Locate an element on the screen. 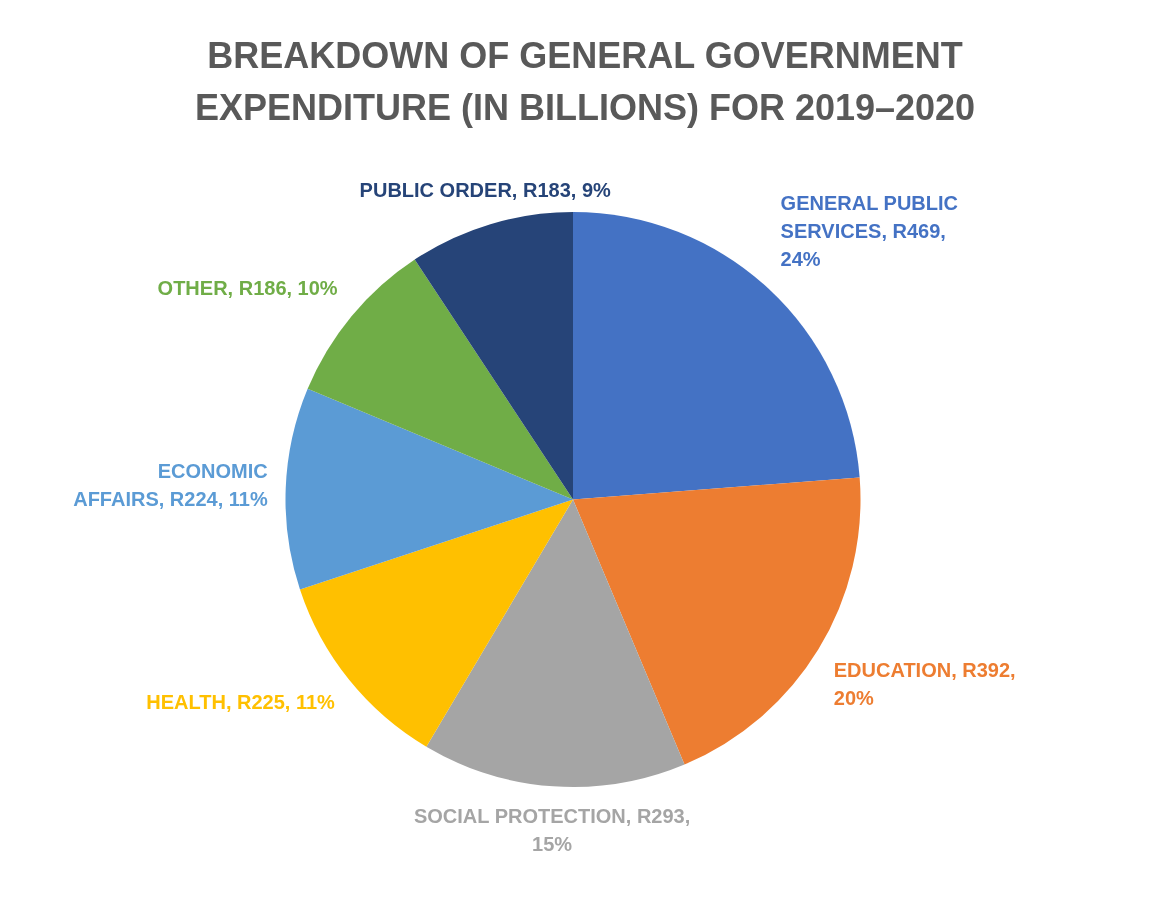  chart-title: BREAKDOWN OF GENERAL GOVERNMENT EXPENDITURE (IN BILLIONS) FOR 2019–2020 is located at coordinates (585, 82).